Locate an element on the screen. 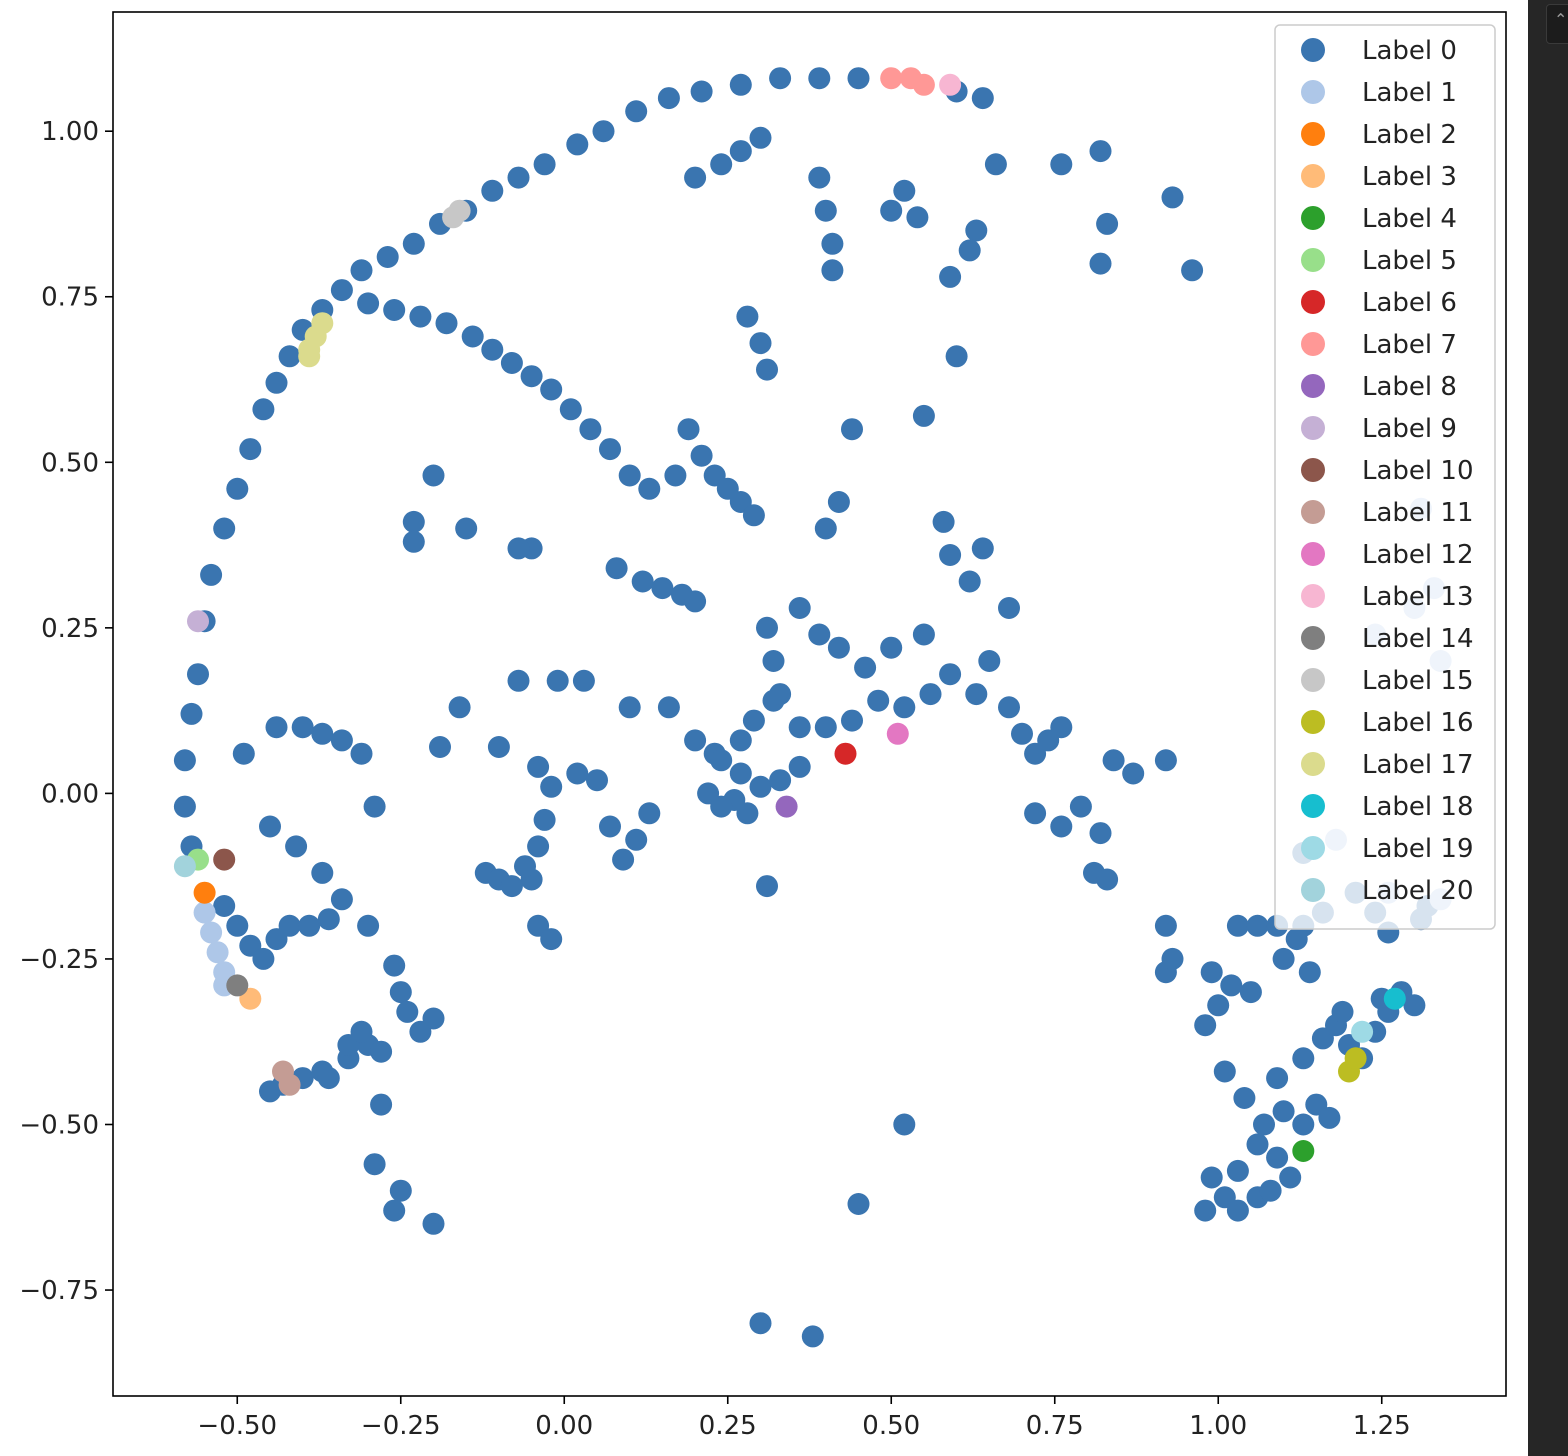 Image resolution: width=1568 pixels, height=1456 pixels. legend-entry-label: Label 0 is located at coordinates (1409, 51).